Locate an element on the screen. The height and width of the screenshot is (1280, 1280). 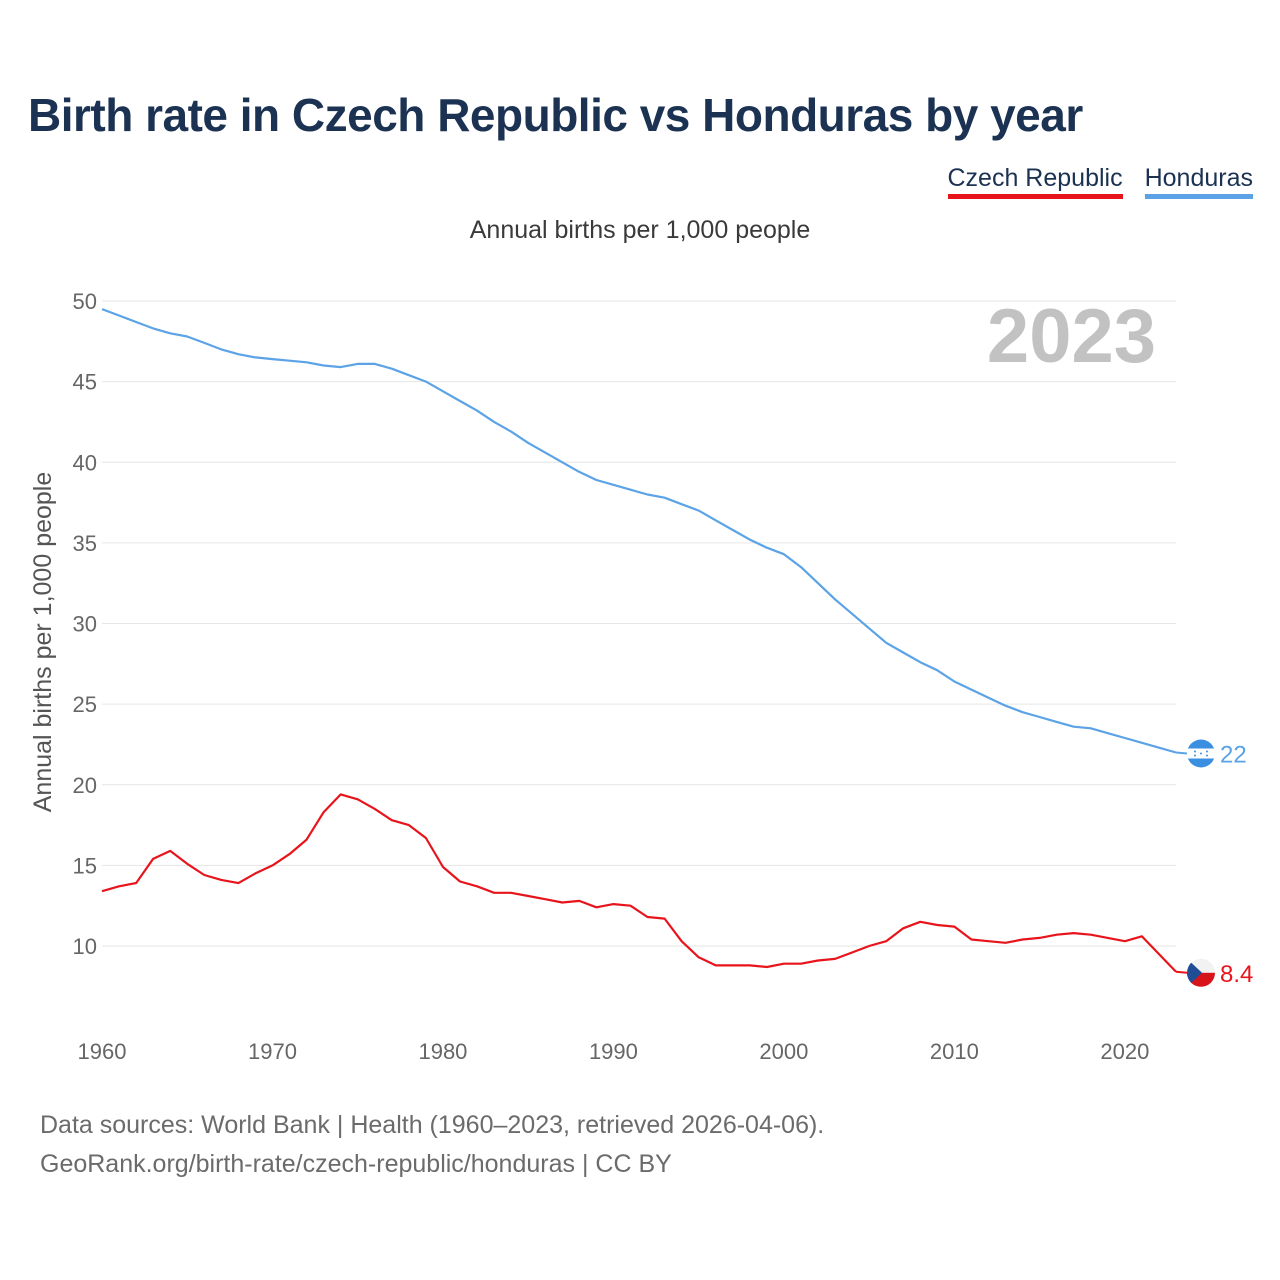
y-tick-label: 25 is located at coordinates (85, 704).